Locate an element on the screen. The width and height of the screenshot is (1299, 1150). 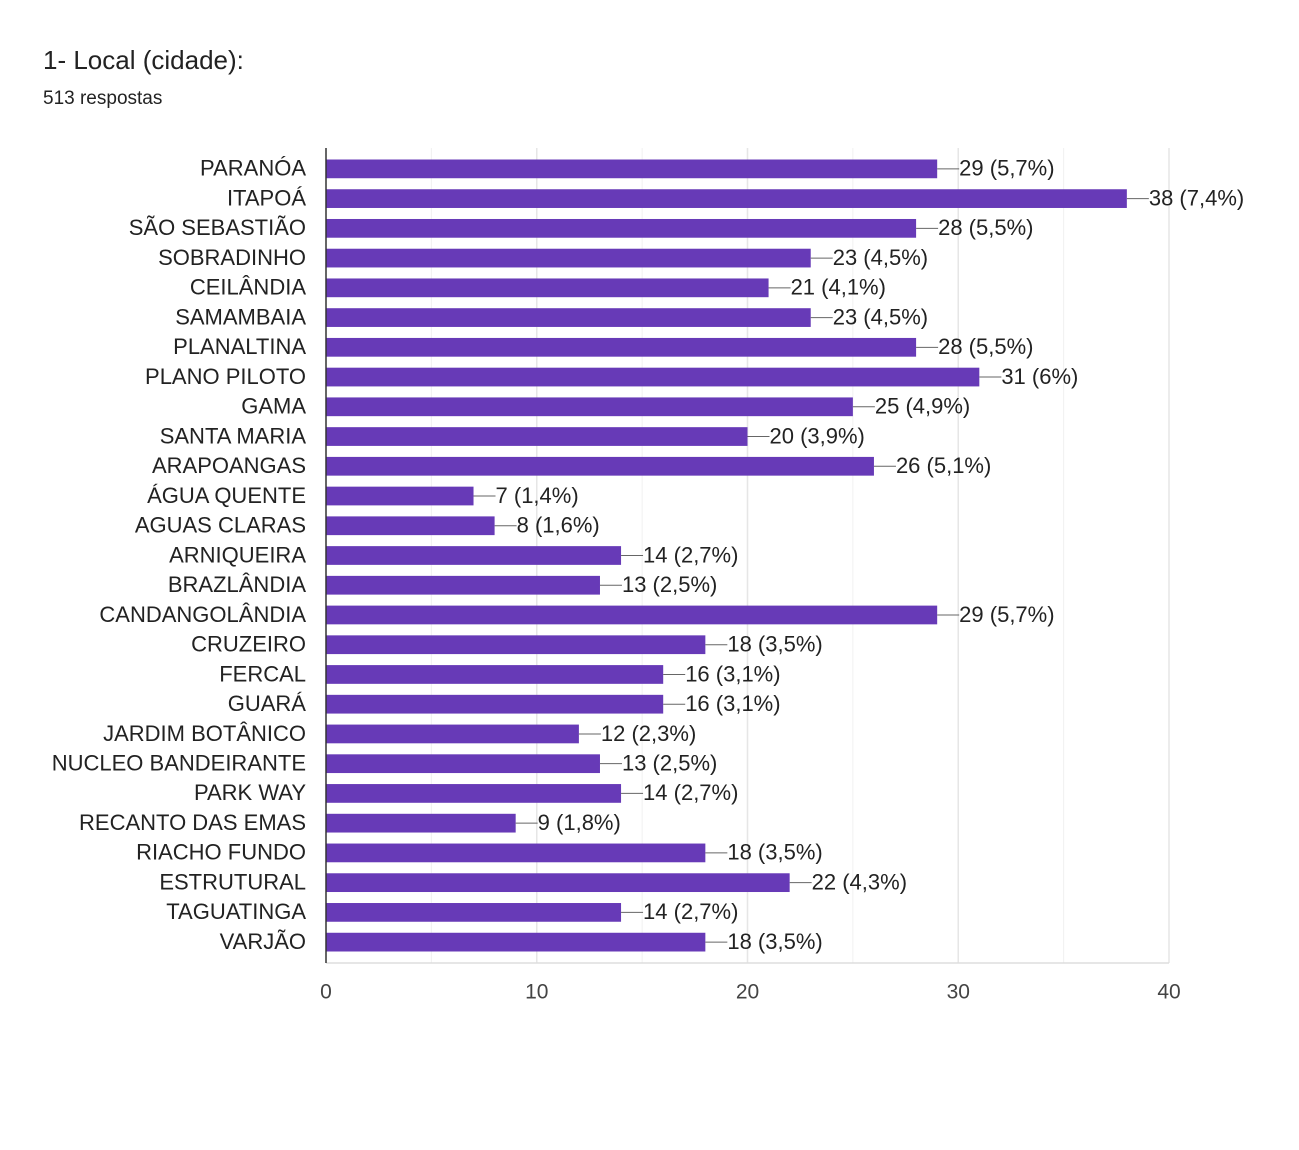
y-tick-label: SAMAMBAIA is located at coordinates (240, 316).